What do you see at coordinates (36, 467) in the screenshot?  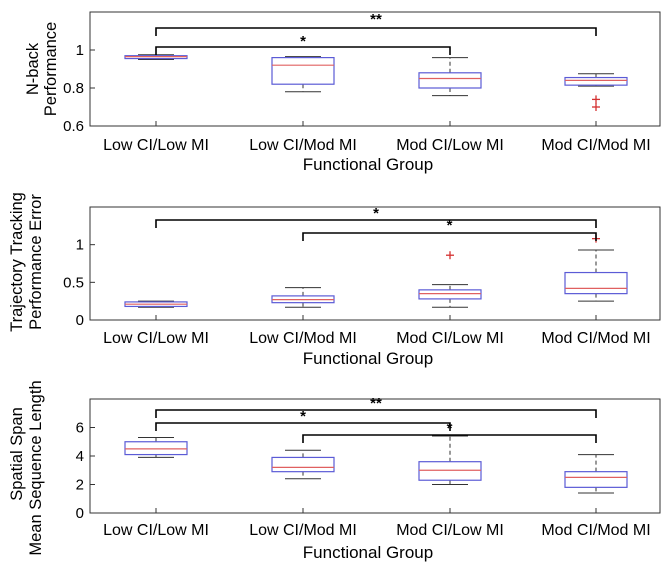 I see `spatial-ylabel-line-2: Mean Sequence Length` at bounding box center [36, 467].